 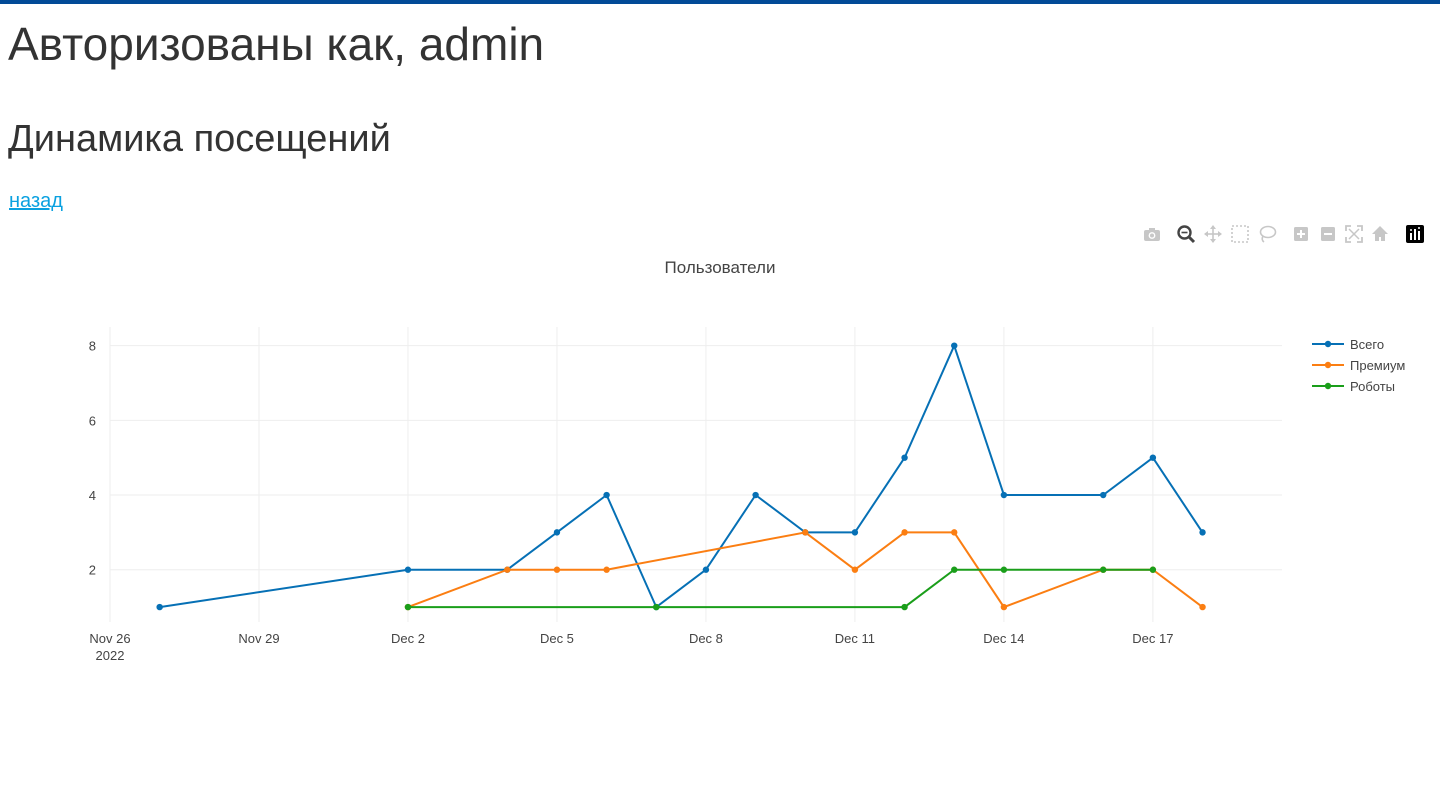 What do you see at coordinates (92, 495) in the screenshot?
I see `y-tick-label: 4` at bounding box center [92, 495].